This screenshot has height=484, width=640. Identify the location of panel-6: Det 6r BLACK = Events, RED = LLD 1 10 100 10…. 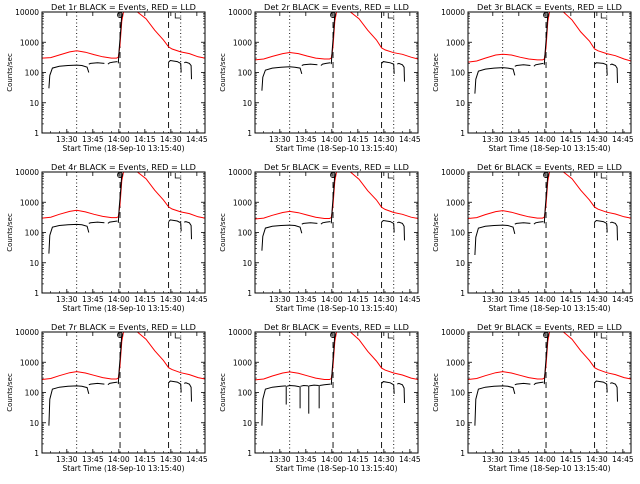
(533, 237).